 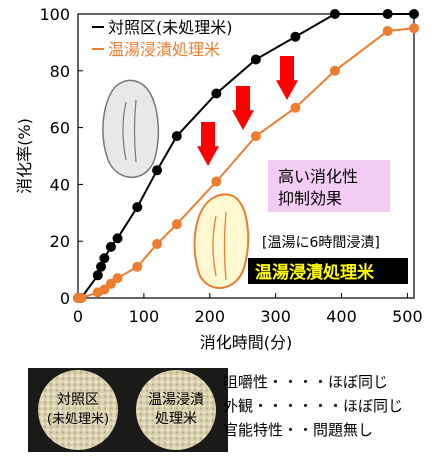 I want to click on control-photo-label-1: 対照区, so click(x=78, y=400).